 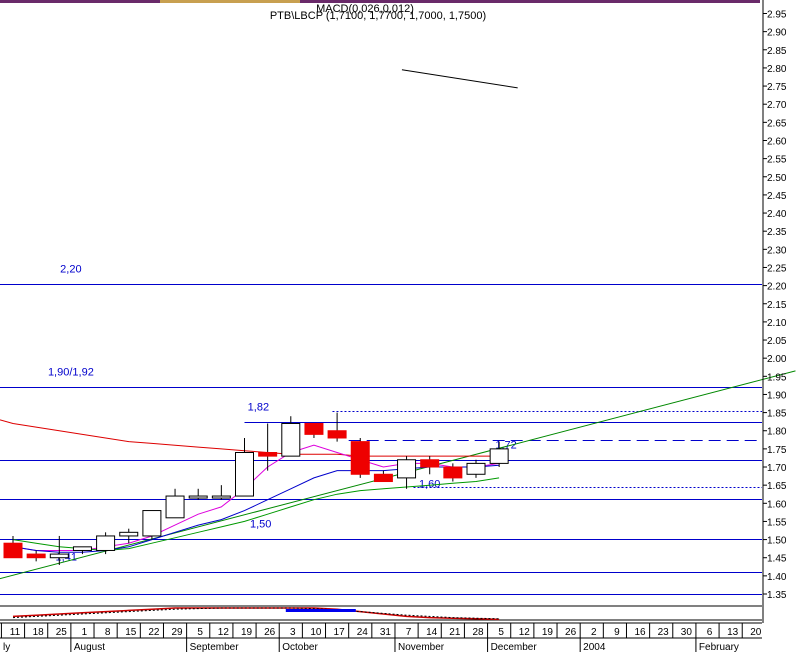 I want to click on month-label: September, so click(x=215, y=647).